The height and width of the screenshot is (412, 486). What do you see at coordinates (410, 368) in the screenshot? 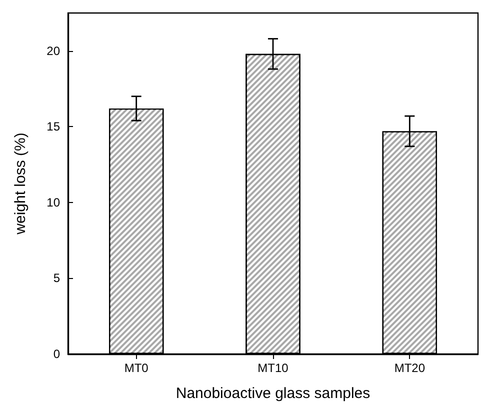
I see `x-tick-label: MT20` at bounding box center [410, 368].